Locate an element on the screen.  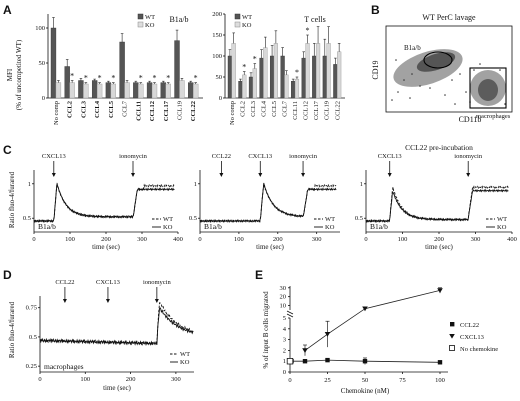
point-cxcl13 is located at coordinates (327, 334).